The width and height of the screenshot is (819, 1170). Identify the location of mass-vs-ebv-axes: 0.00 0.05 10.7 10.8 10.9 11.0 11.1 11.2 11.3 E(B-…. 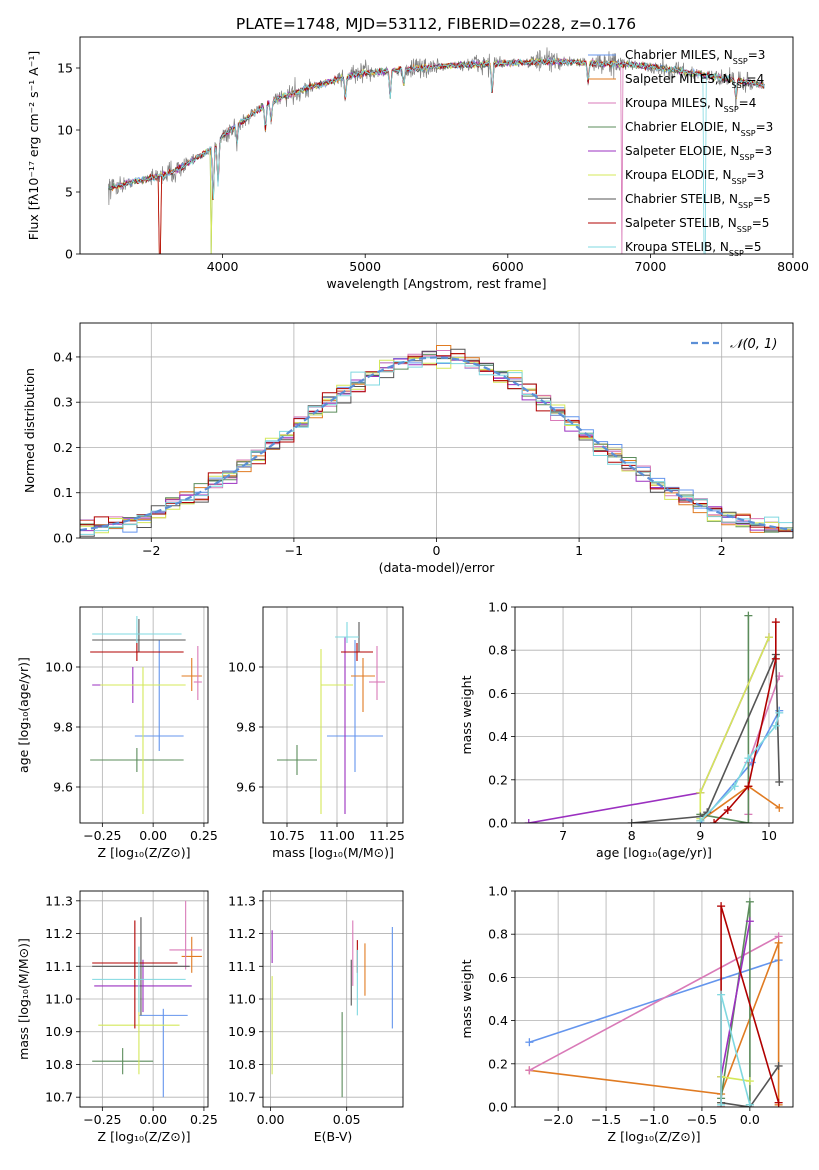
(316, 1017).